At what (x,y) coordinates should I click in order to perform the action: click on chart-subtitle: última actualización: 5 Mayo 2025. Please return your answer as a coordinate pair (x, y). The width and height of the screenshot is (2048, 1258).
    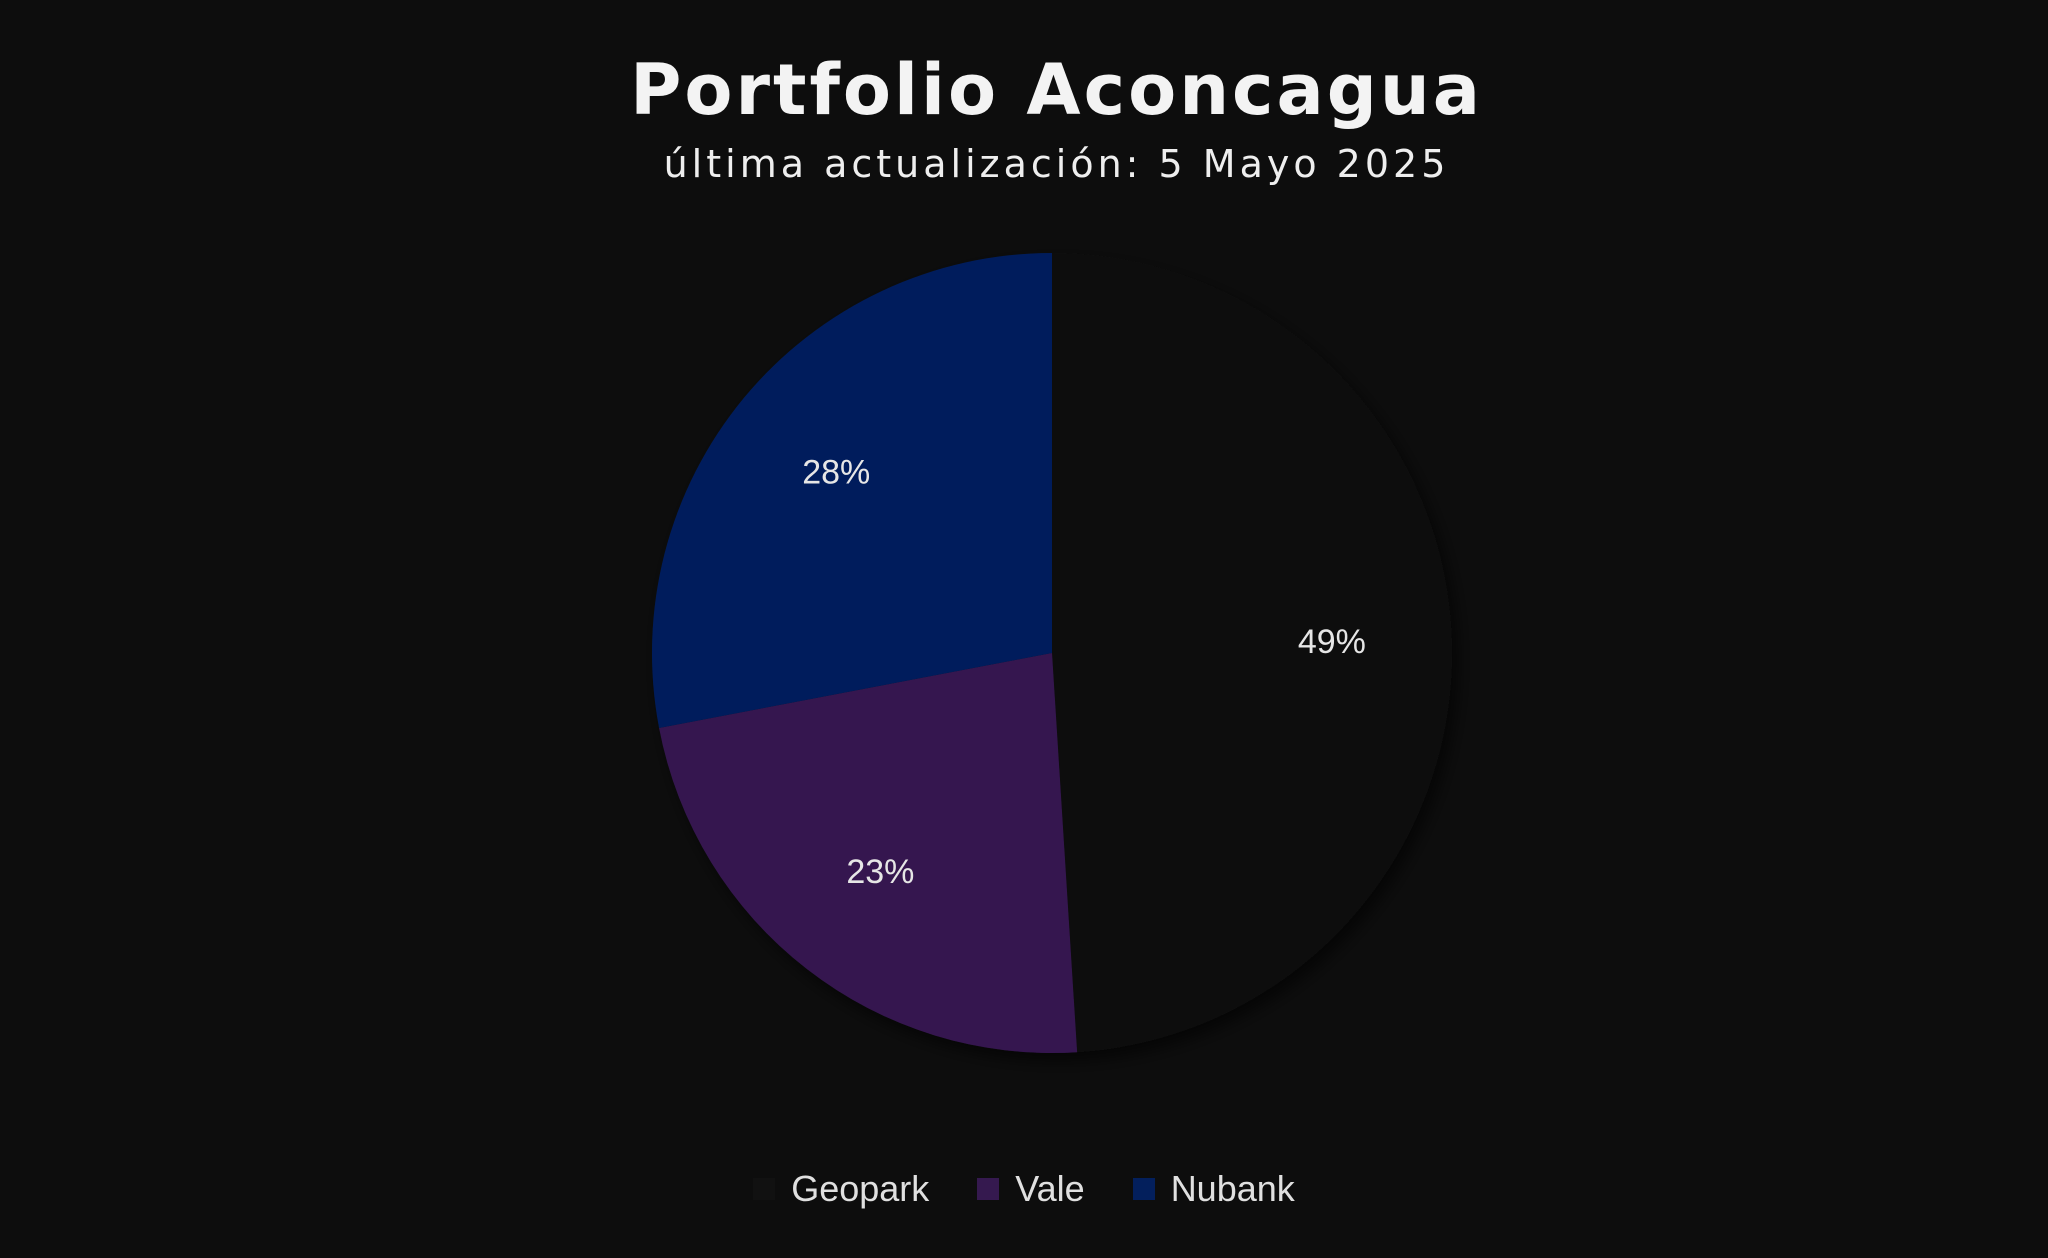
    Looking at the image, I should click on (1056, 164).